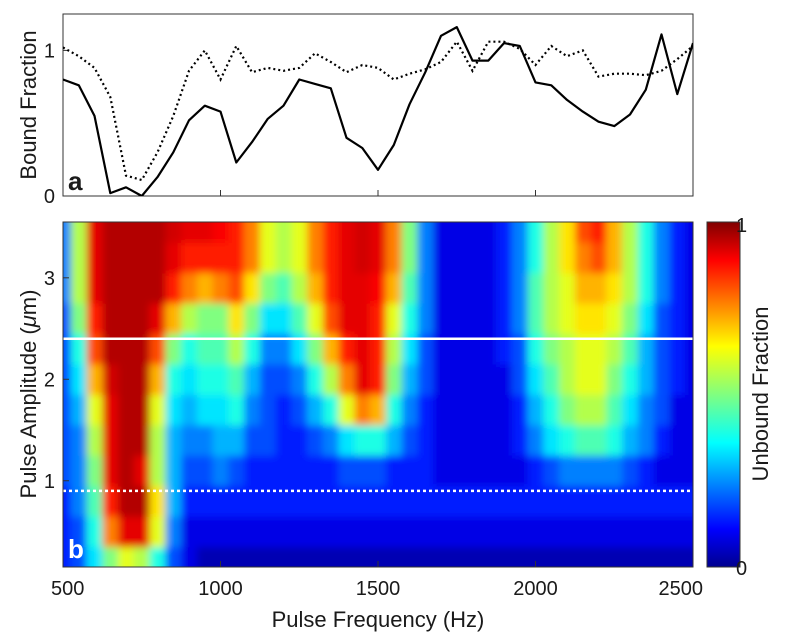  I want to click on colorbar-tick-min: 0, so click(741, 569).